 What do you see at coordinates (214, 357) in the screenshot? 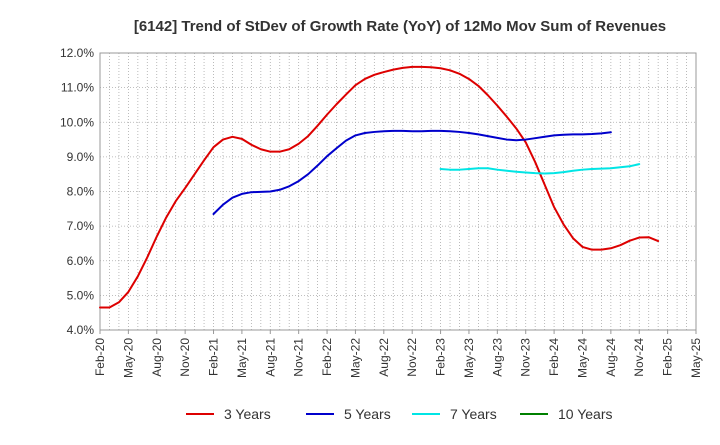
I see `x-tick-label: Feb-21` at bounding box center [214, 357].